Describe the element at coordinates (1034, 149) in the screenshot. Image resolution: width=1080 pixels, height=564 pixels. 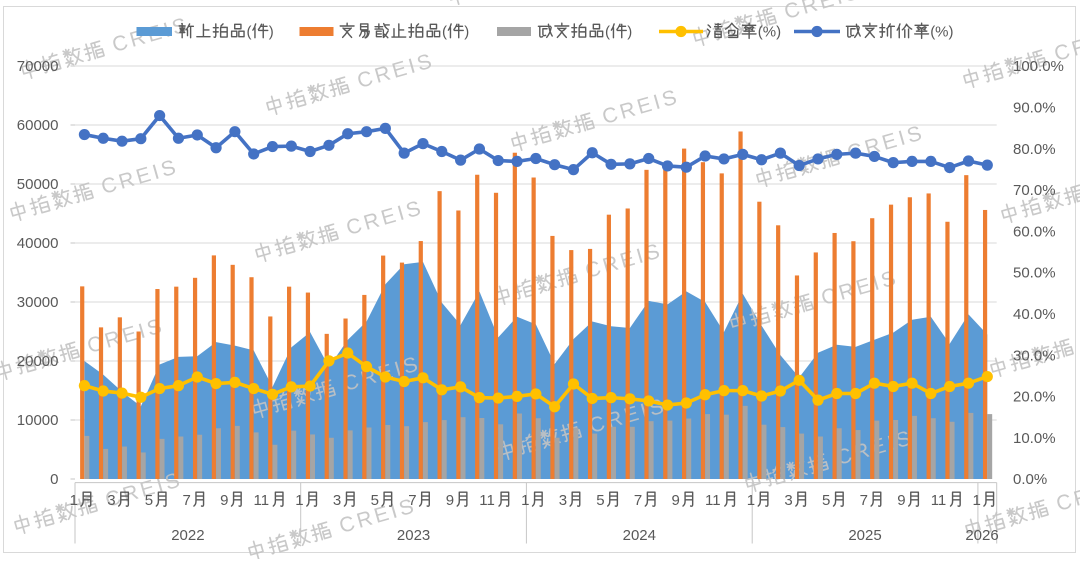
I see `svg-text: 80.0%` at that location.